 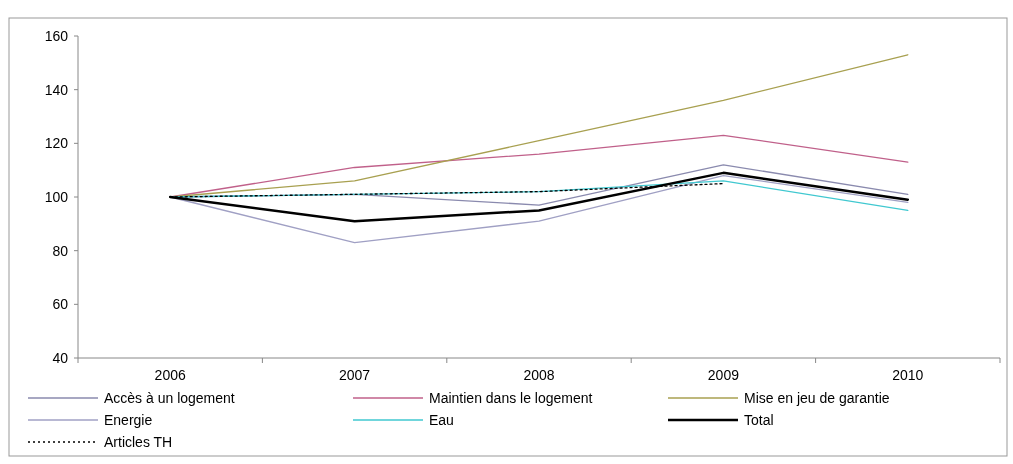 I want to click on legend-label: Eau, so click(x=441, y=419).